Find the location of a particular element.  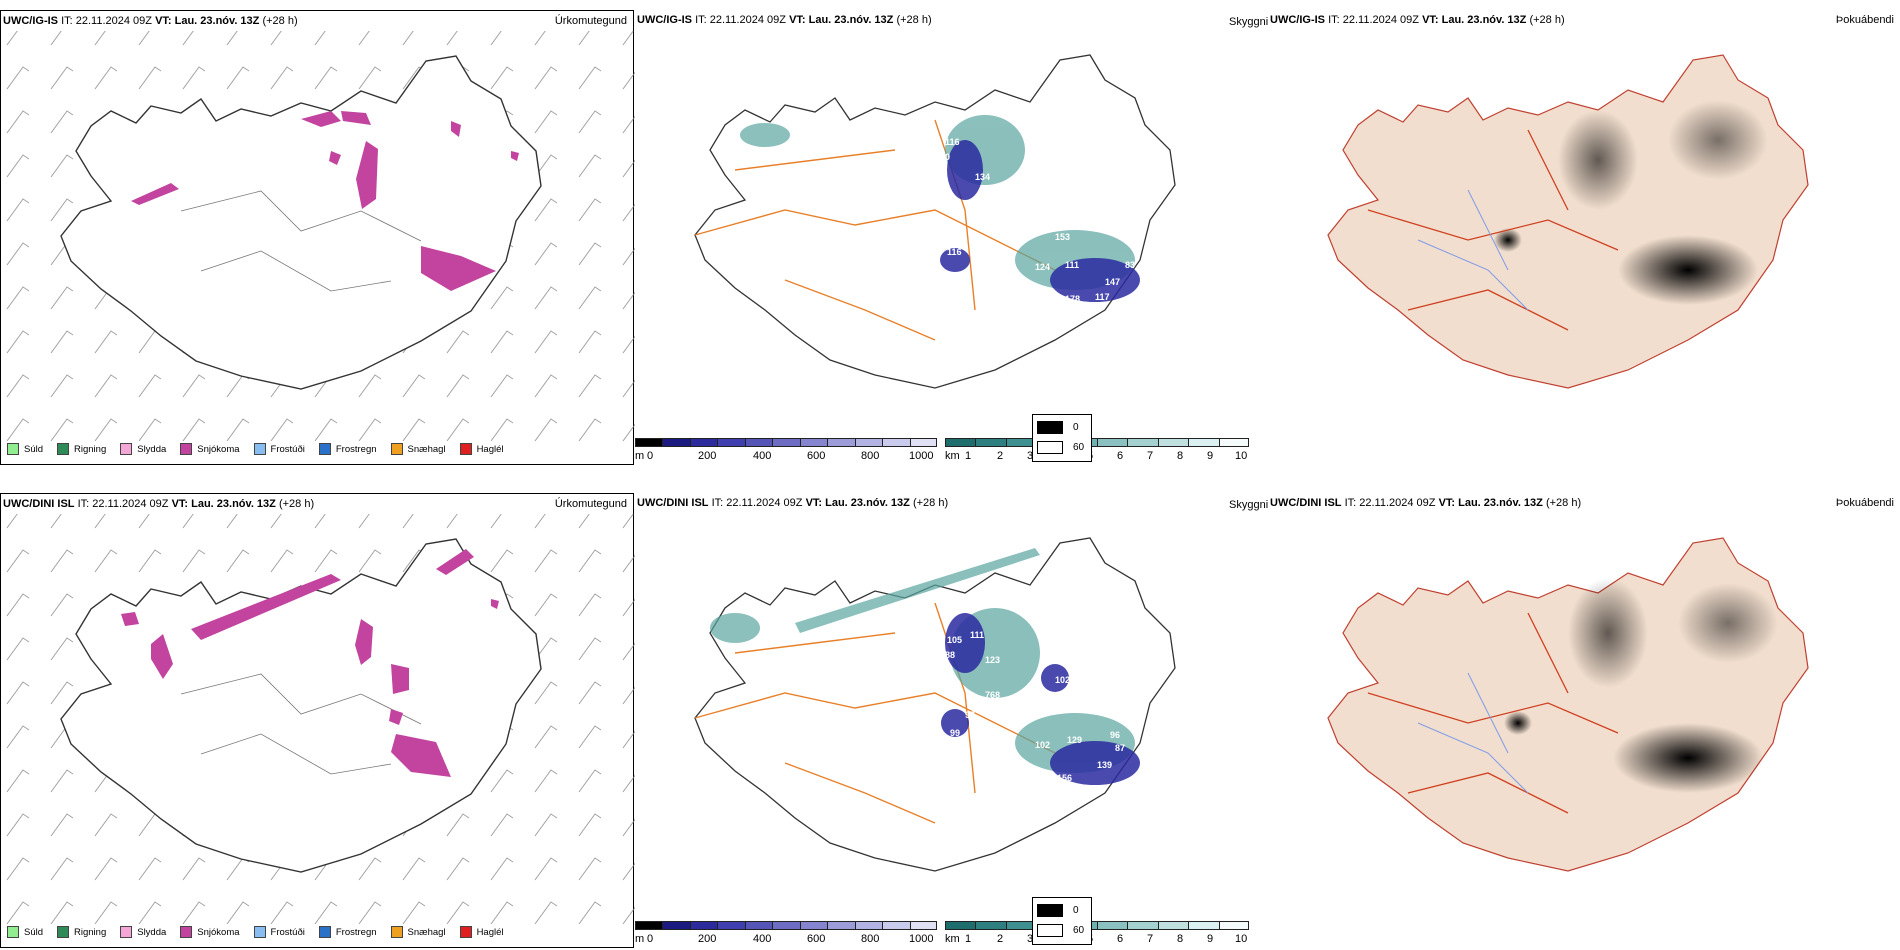

tick: 200 is located at coordinates (707, 456).